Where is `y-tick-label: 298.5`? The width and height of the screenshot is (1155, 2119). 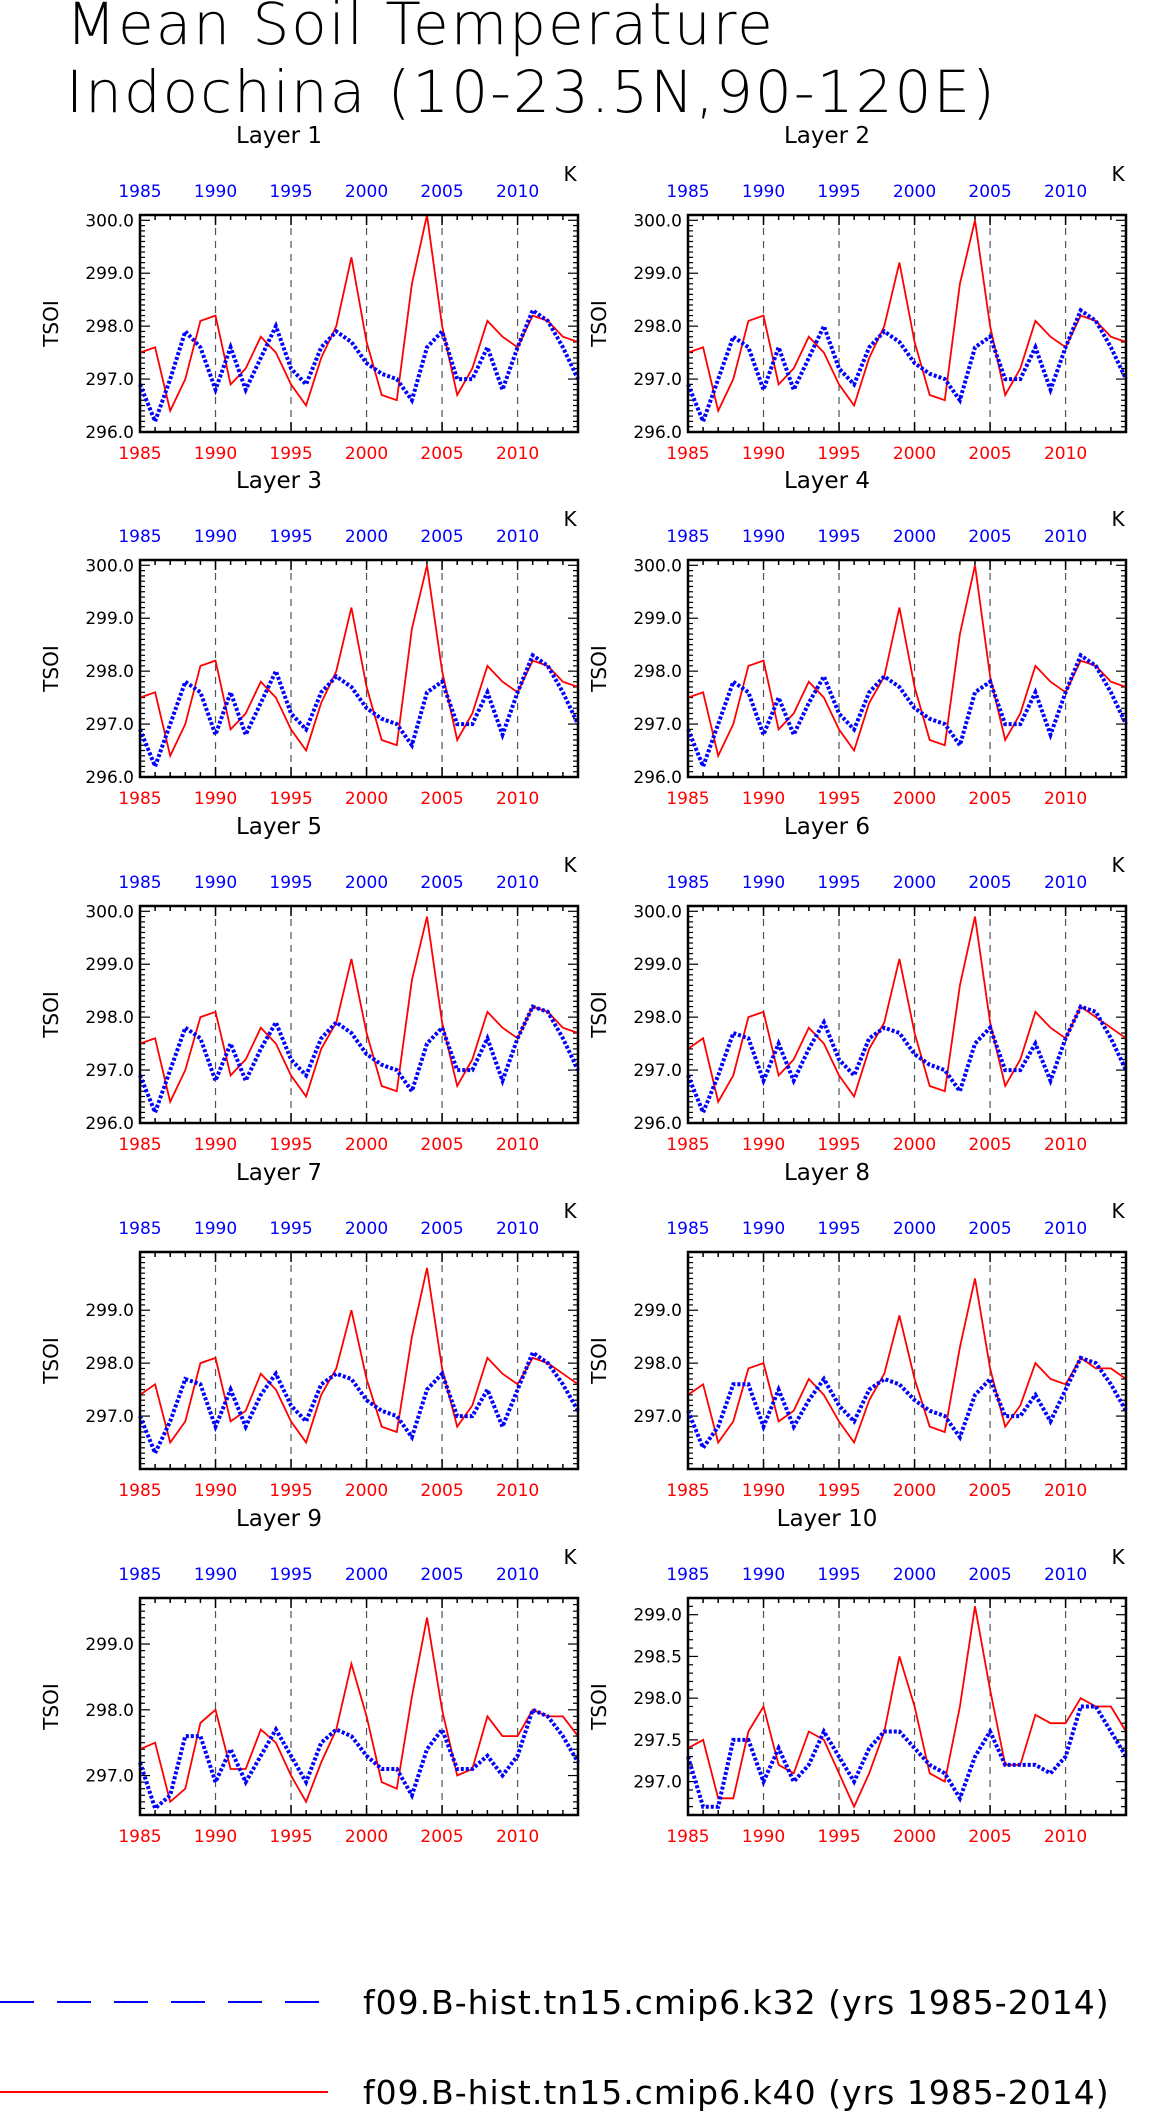
y-tick-label: 298.5 is located at coordinates (657, 1657).